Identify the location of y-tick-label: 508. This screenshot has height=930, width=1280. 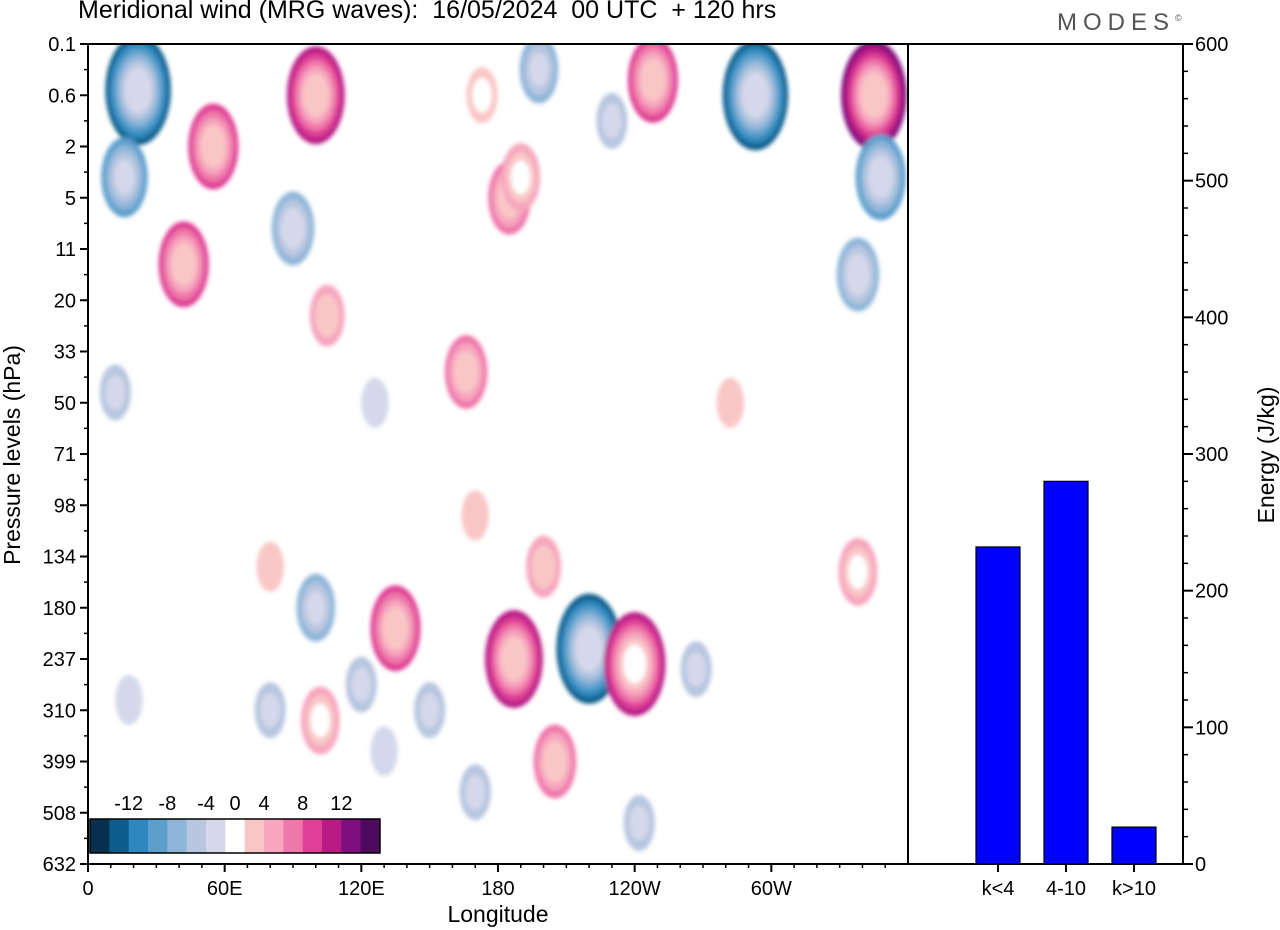
(59, 814).